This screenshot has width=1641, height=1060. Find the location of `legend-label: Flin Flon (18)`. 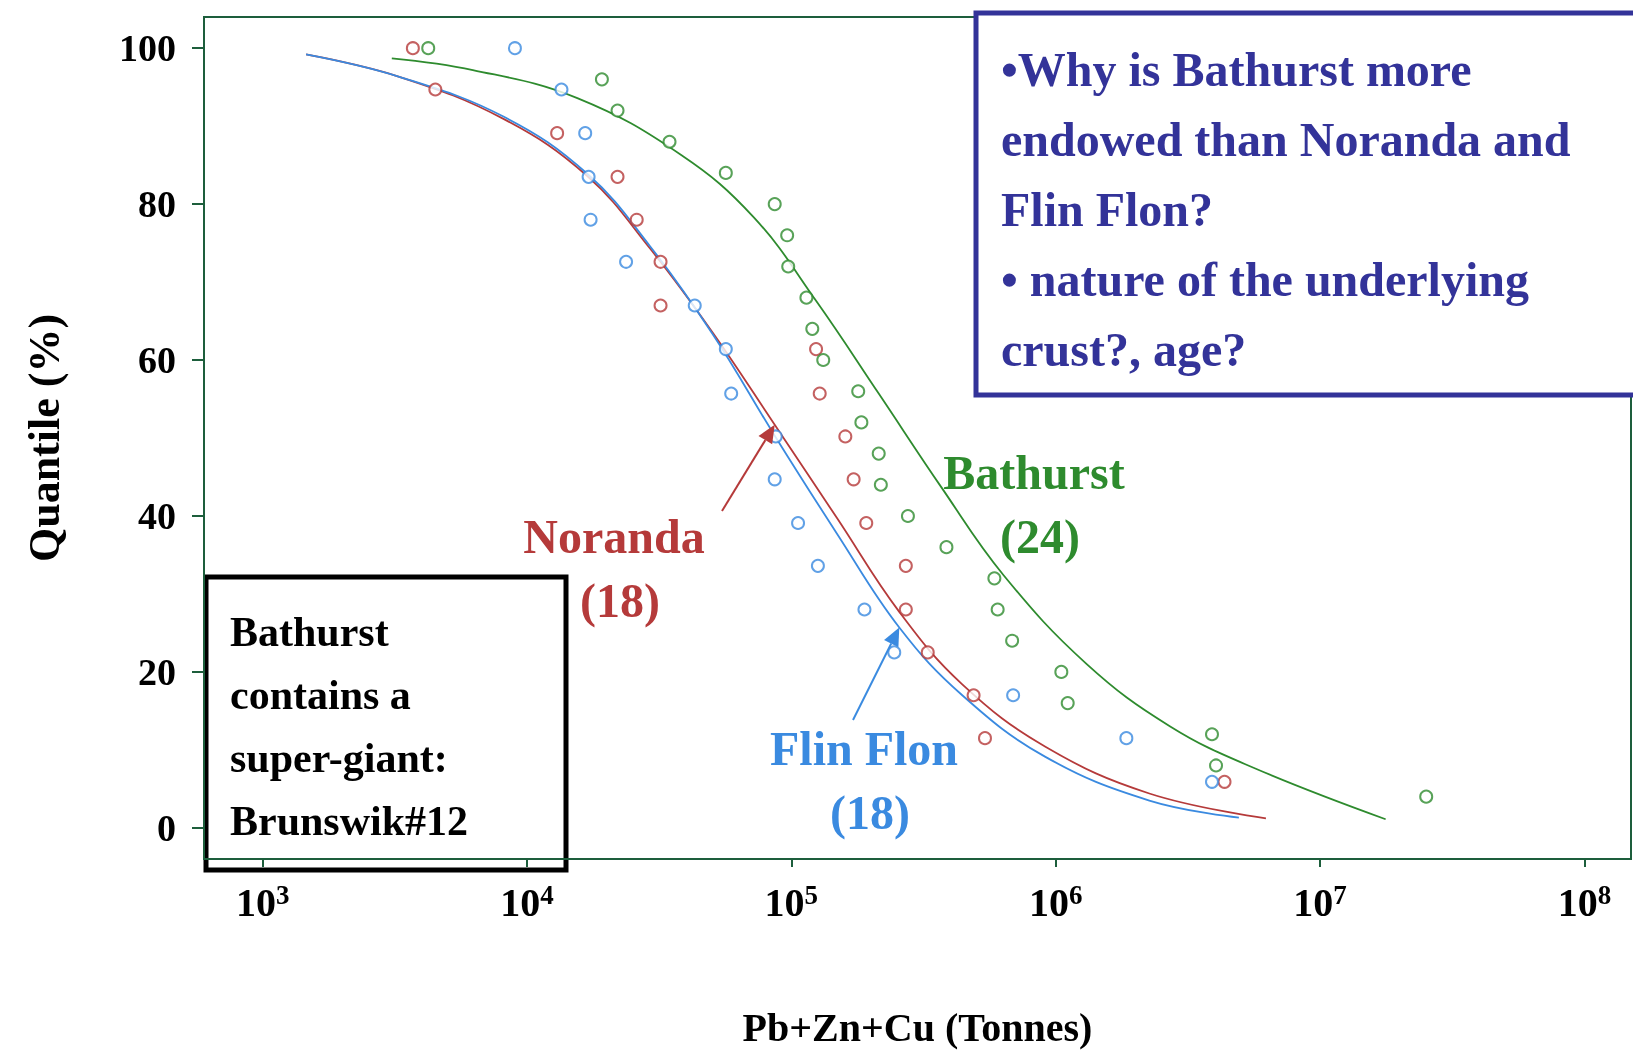

legend-label: Flin Flon (18) is located at coordinates (870, 780).